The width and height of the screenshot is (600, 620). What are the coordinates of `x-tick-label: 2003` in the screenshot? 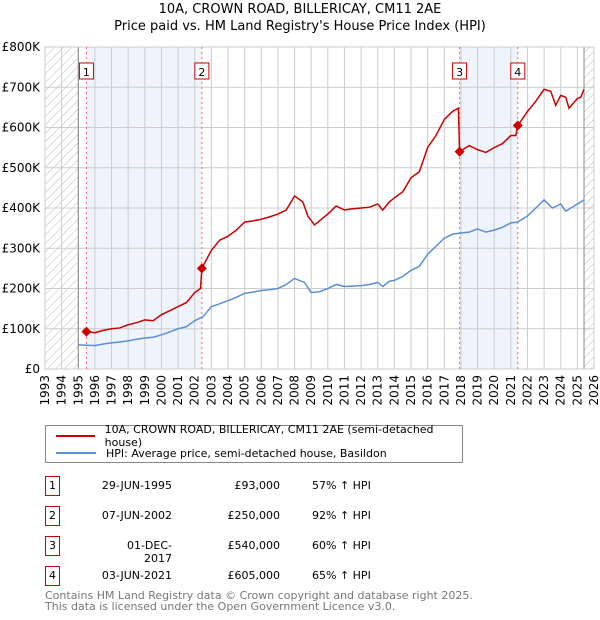 It's located at (211, 390).